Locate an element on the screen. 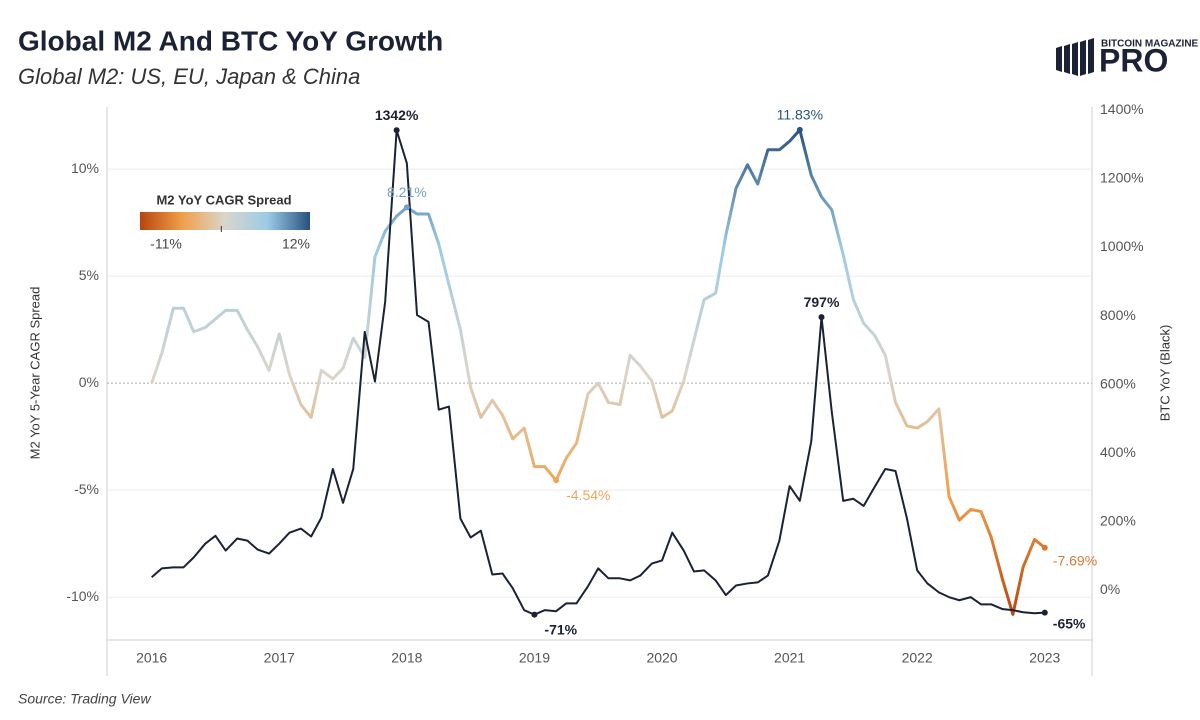 The image size is (1200, 720). legend-gradient is located at coordinates (225, 221).